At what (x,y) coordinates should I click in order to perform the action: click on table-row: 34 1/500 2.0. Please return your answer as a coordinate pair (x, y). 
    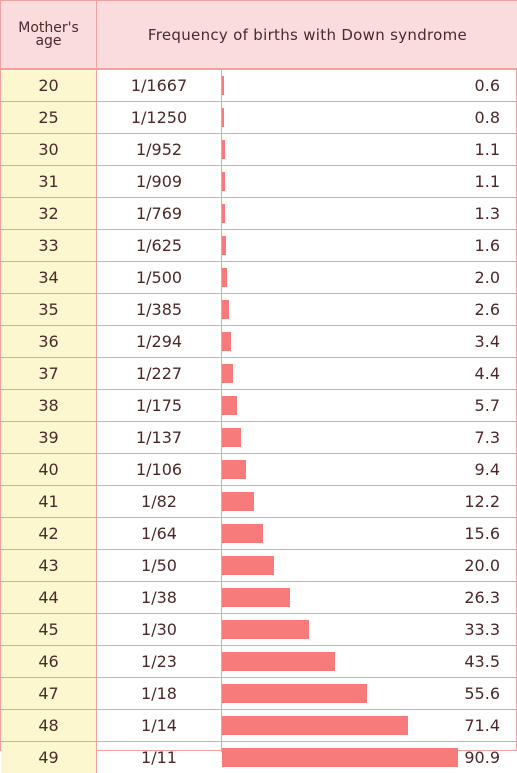
    Looking at the image, I should click on (259, 277).